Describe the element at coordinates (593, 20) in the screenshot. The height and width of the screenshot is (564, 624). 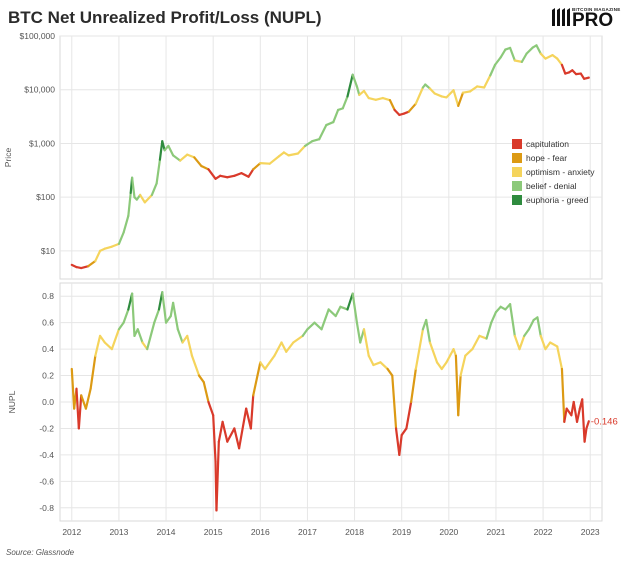
I see `logo-pro-text: PRO` at that location.